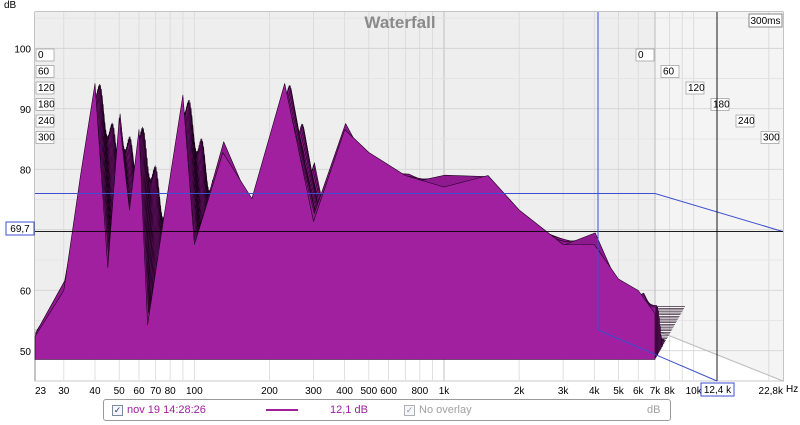 The height and width of the screenshot is (425, 800). What do you see at coordinates (656, 391) in the screenshot?
I see `x-tick-label: 7k` at bounding box center [656, 391].